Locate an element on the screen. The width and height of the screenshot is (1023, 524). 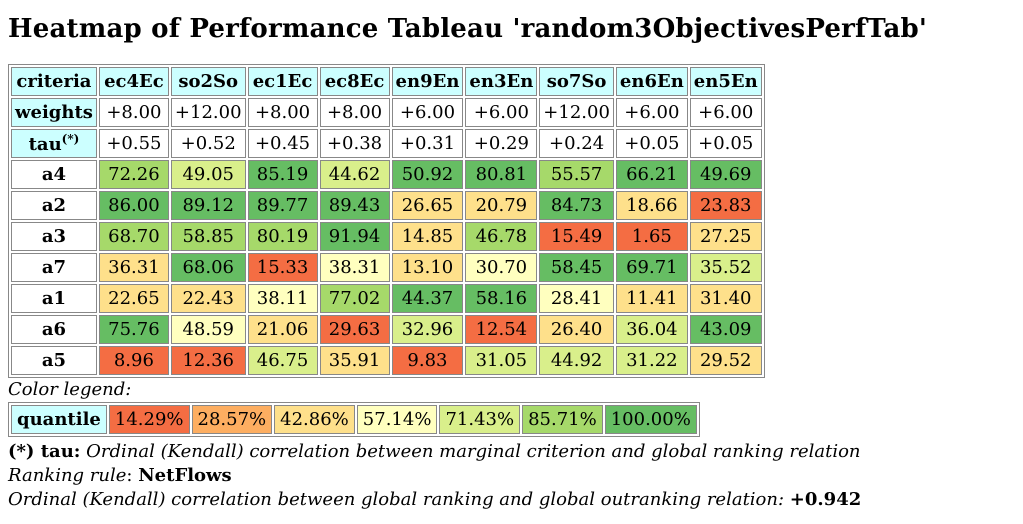
heatmap-cell: 20.79 is located at coordinates (501, 205).